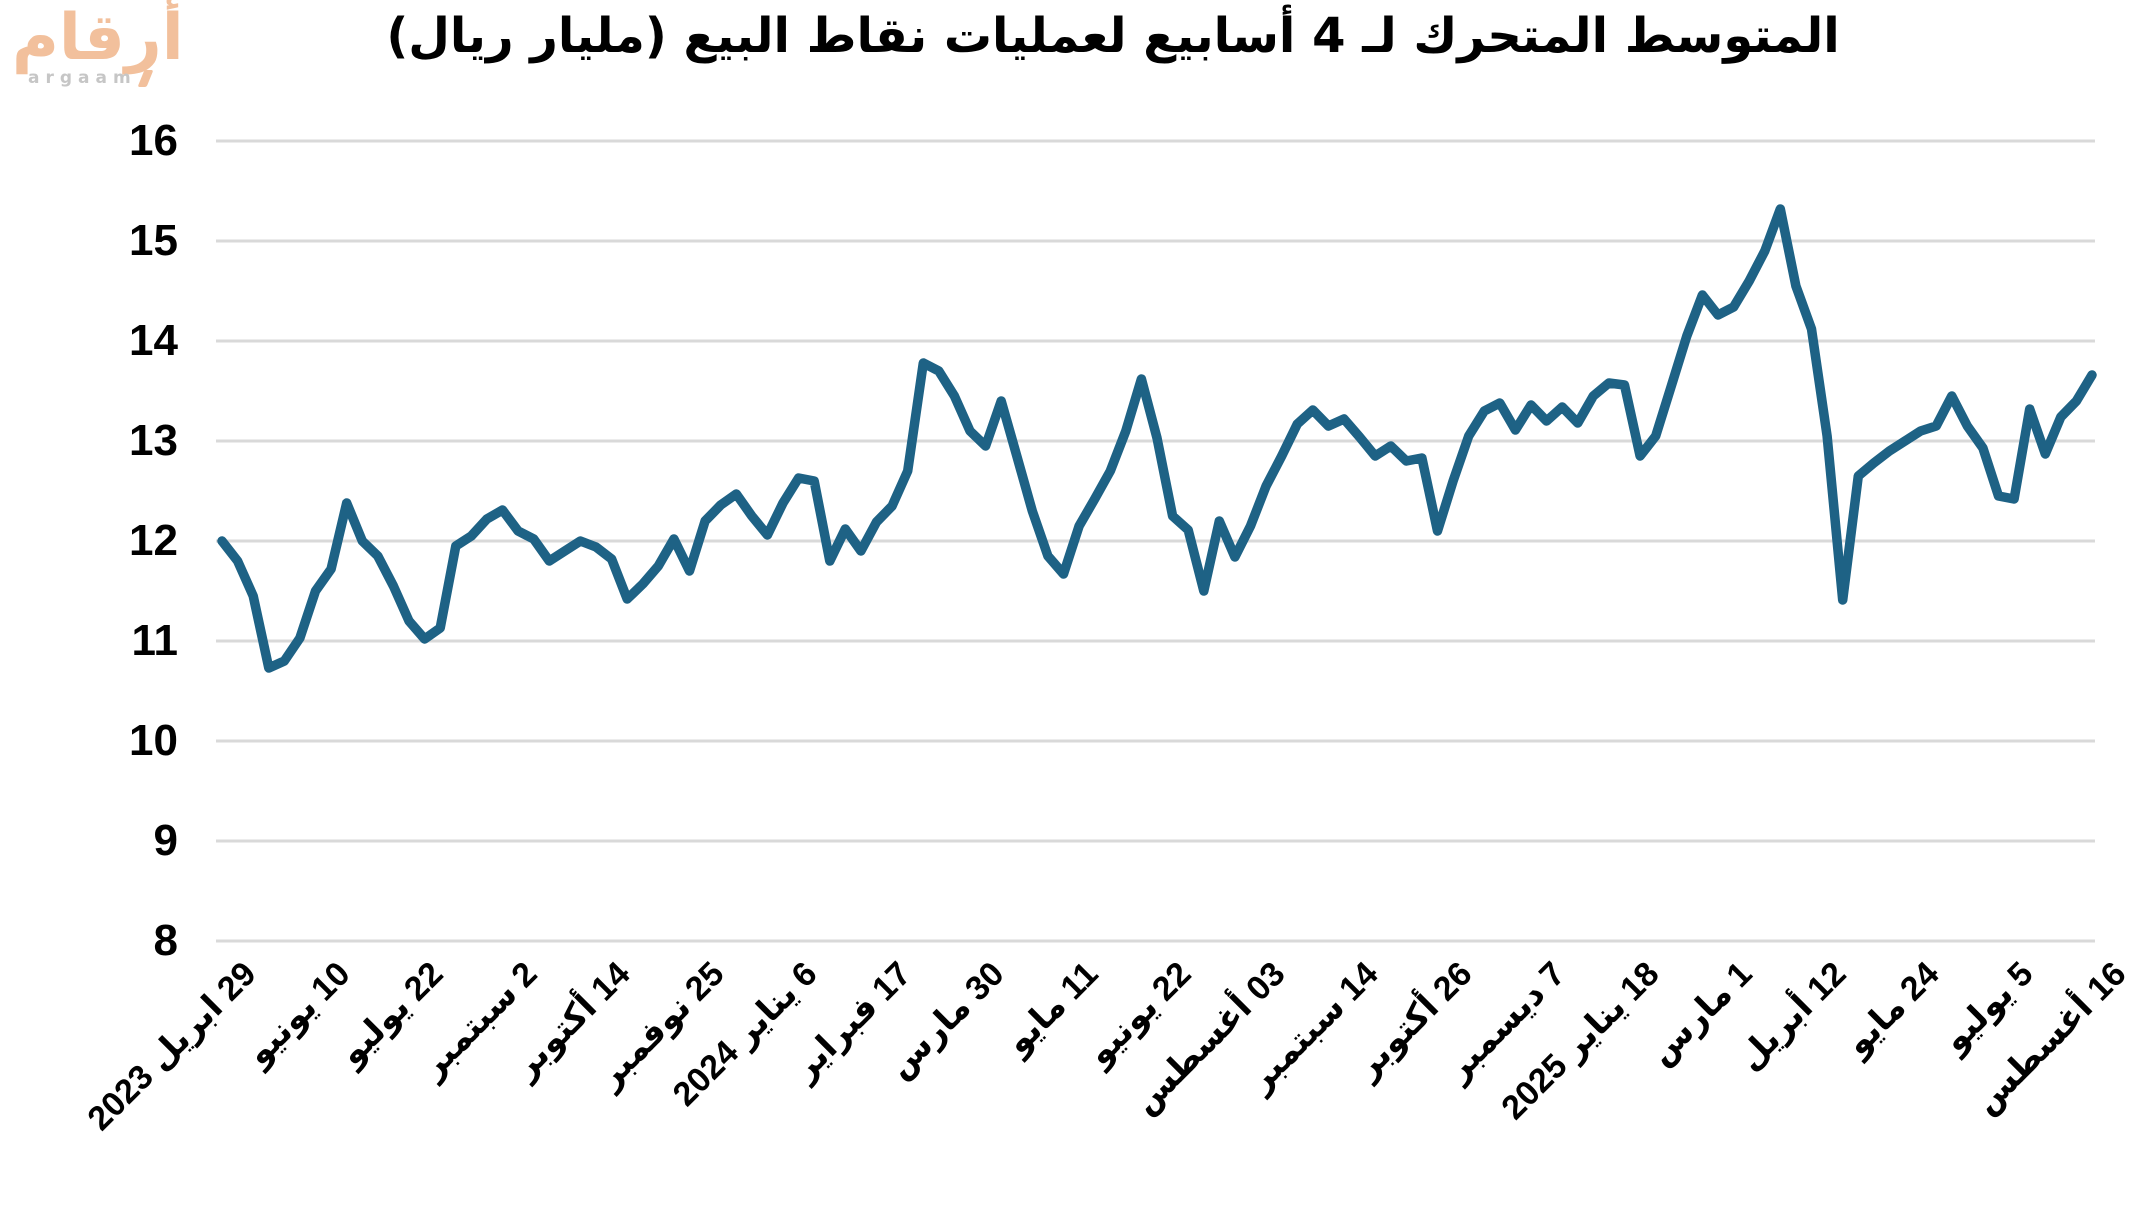 The width and height of the screenshot is (2156, 1216). I want to click on y-axis-tick-label: 15, so click(153, 240).